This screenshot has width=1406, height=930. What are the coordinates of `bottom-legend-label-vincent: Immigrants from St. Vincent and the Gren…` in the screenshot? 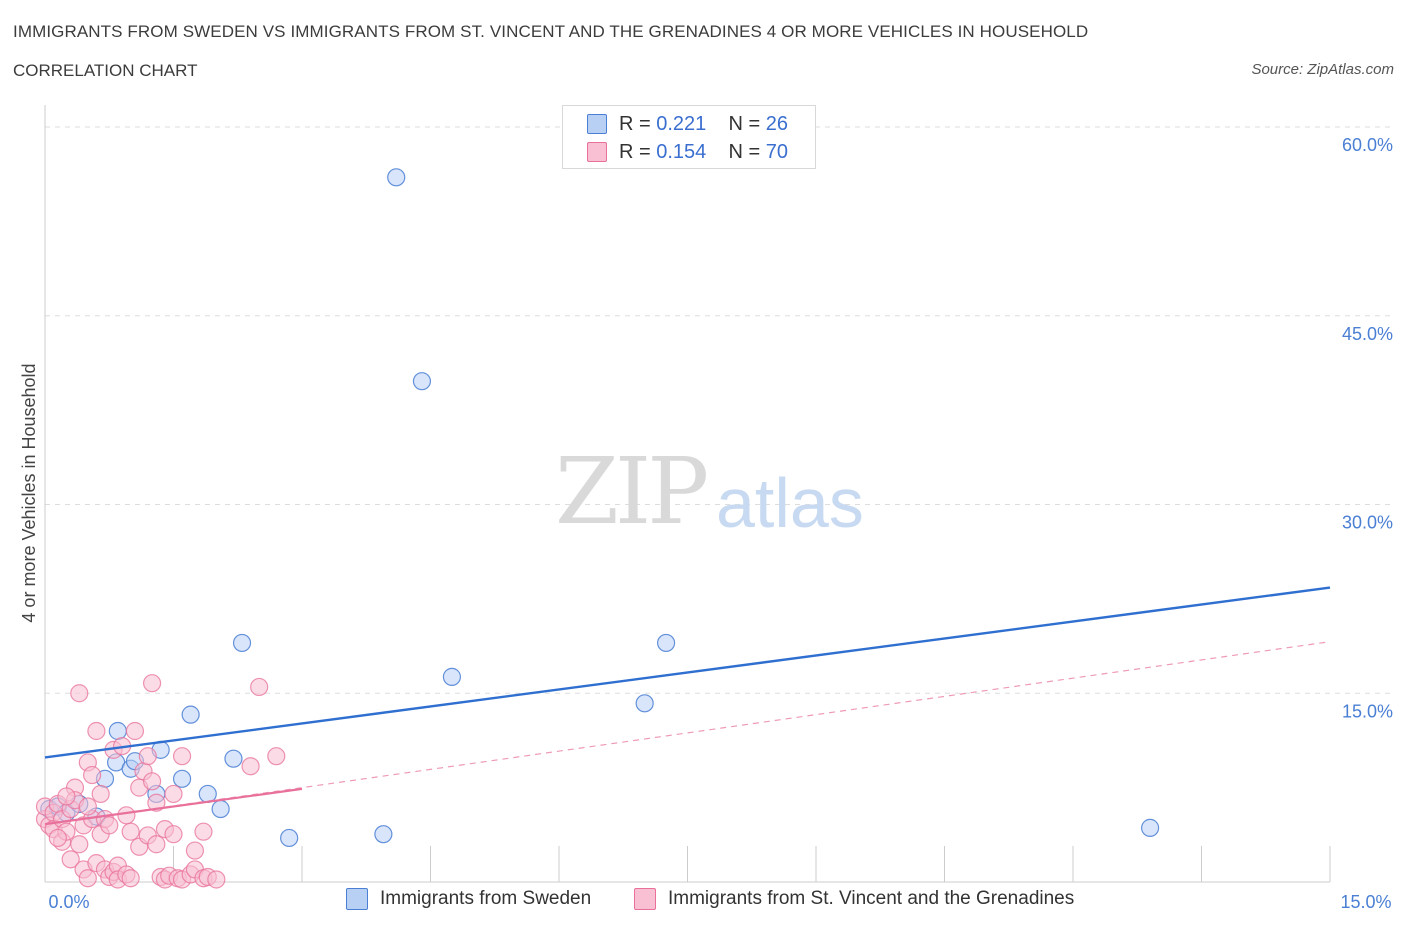 It's located at (871, 898).